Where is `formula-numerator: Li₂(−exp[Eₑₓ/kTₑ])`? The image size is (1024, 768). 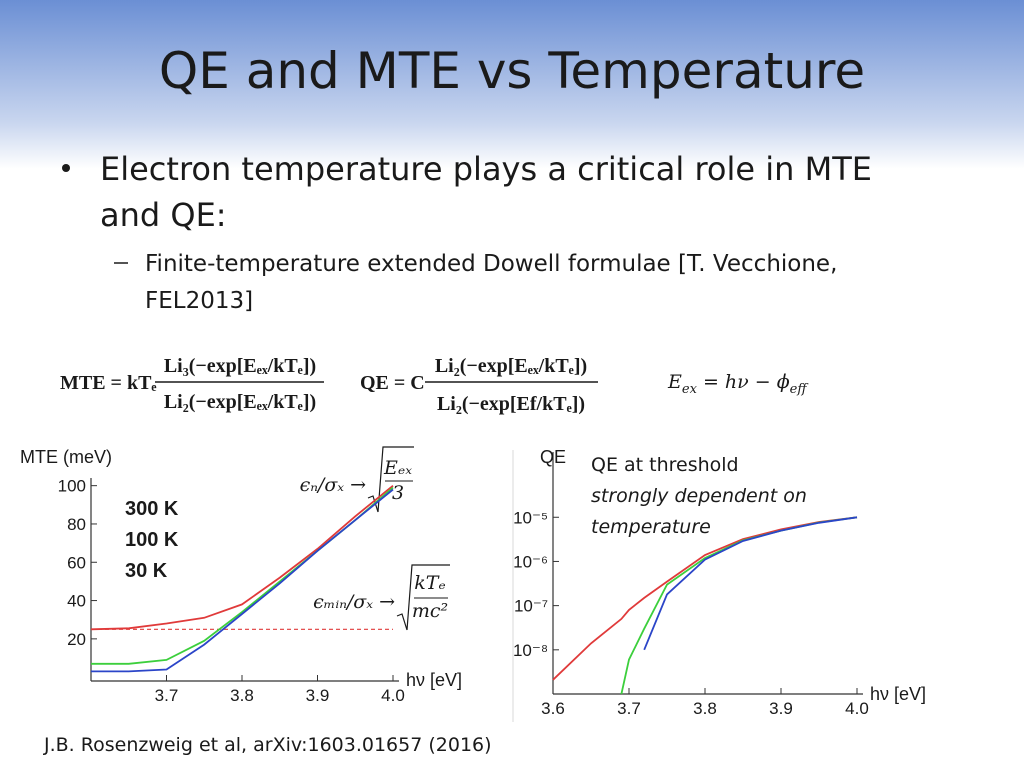 formula-numerator: Li₂(−exp[Eₑₓ/kTₑ]) is located at coordinates (511, 366).